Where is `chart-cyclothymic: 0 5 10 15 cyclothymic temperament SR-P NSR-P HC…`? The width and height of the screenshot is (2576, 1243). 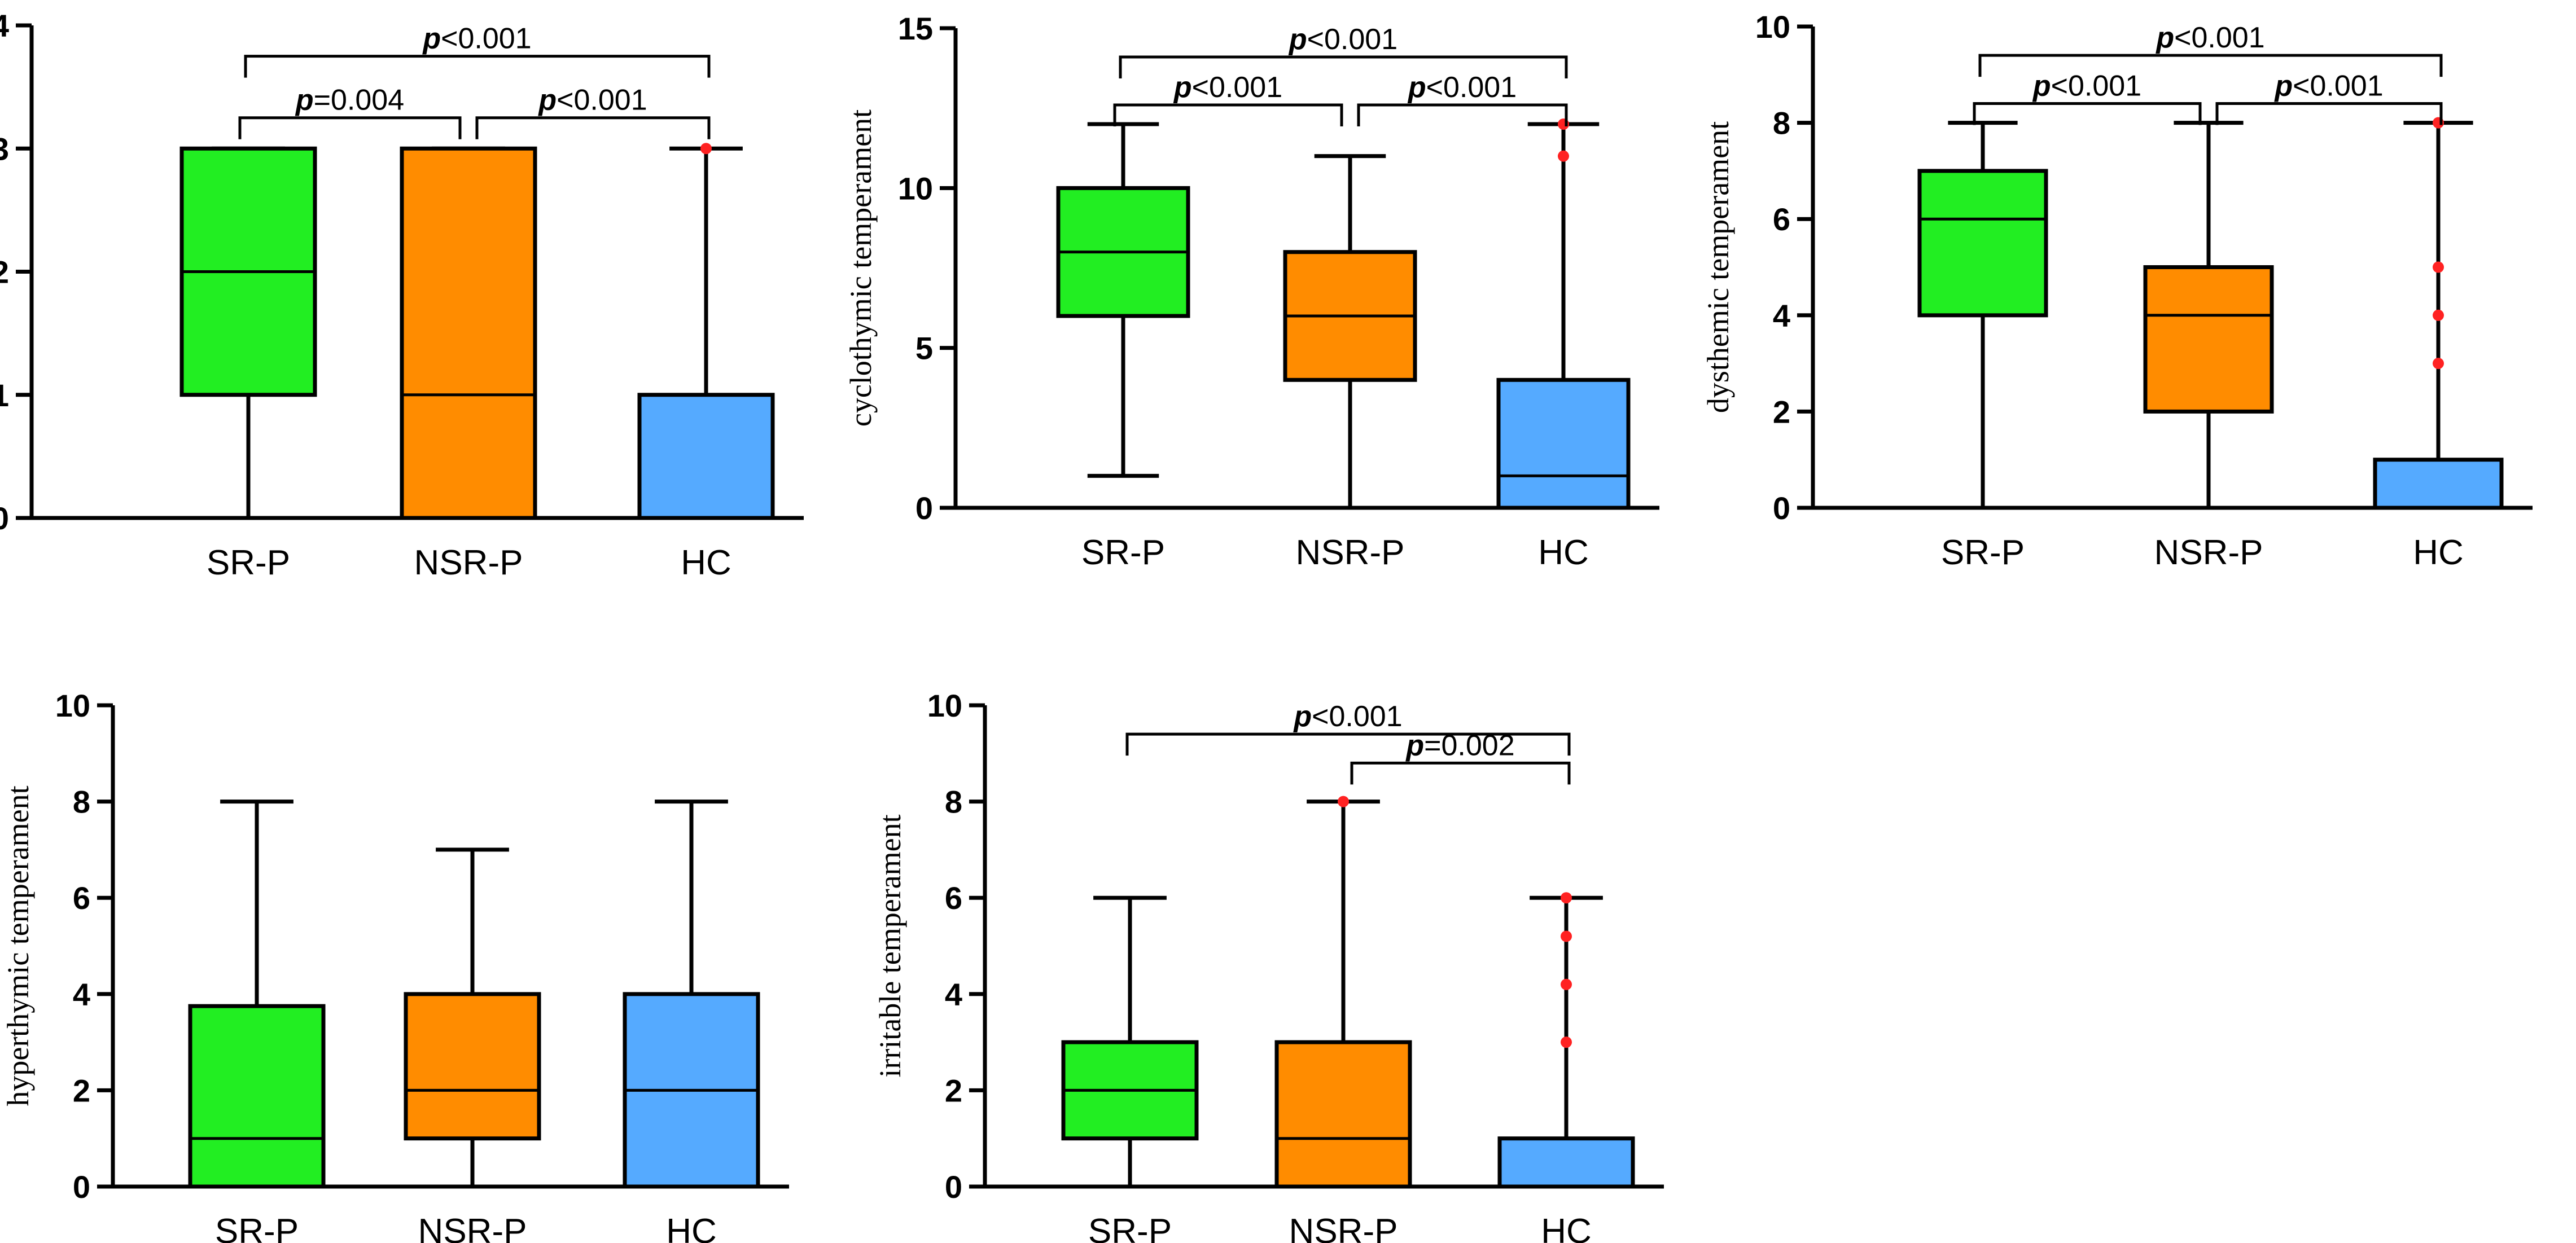
chart-cyclothymic: 0 5 10 15 cyclothymic temperament SR-P NSR-P HC… is located at coordinates (1251, 292).